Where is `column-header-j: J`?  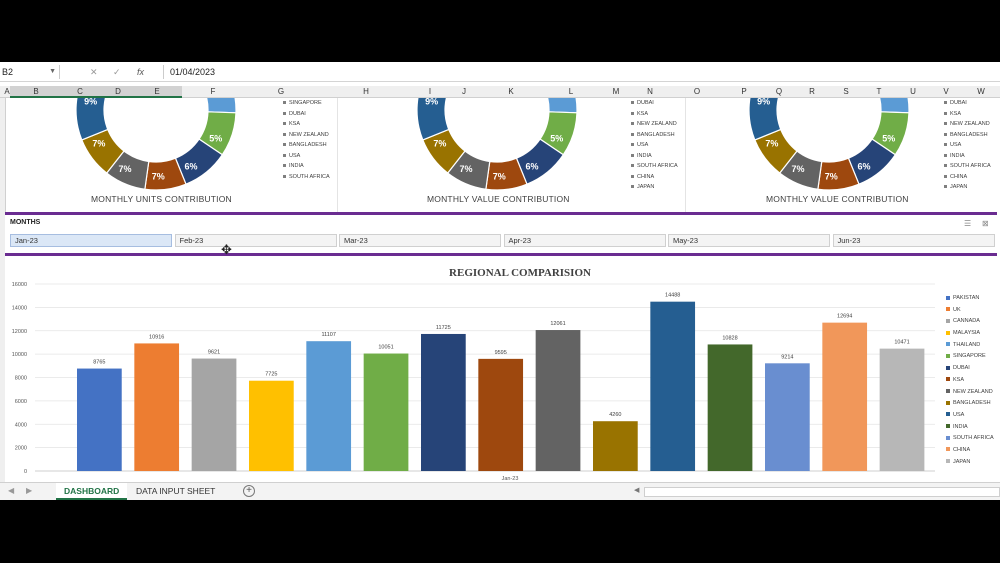 column-header-j: J is located at coordinates (464, 91).